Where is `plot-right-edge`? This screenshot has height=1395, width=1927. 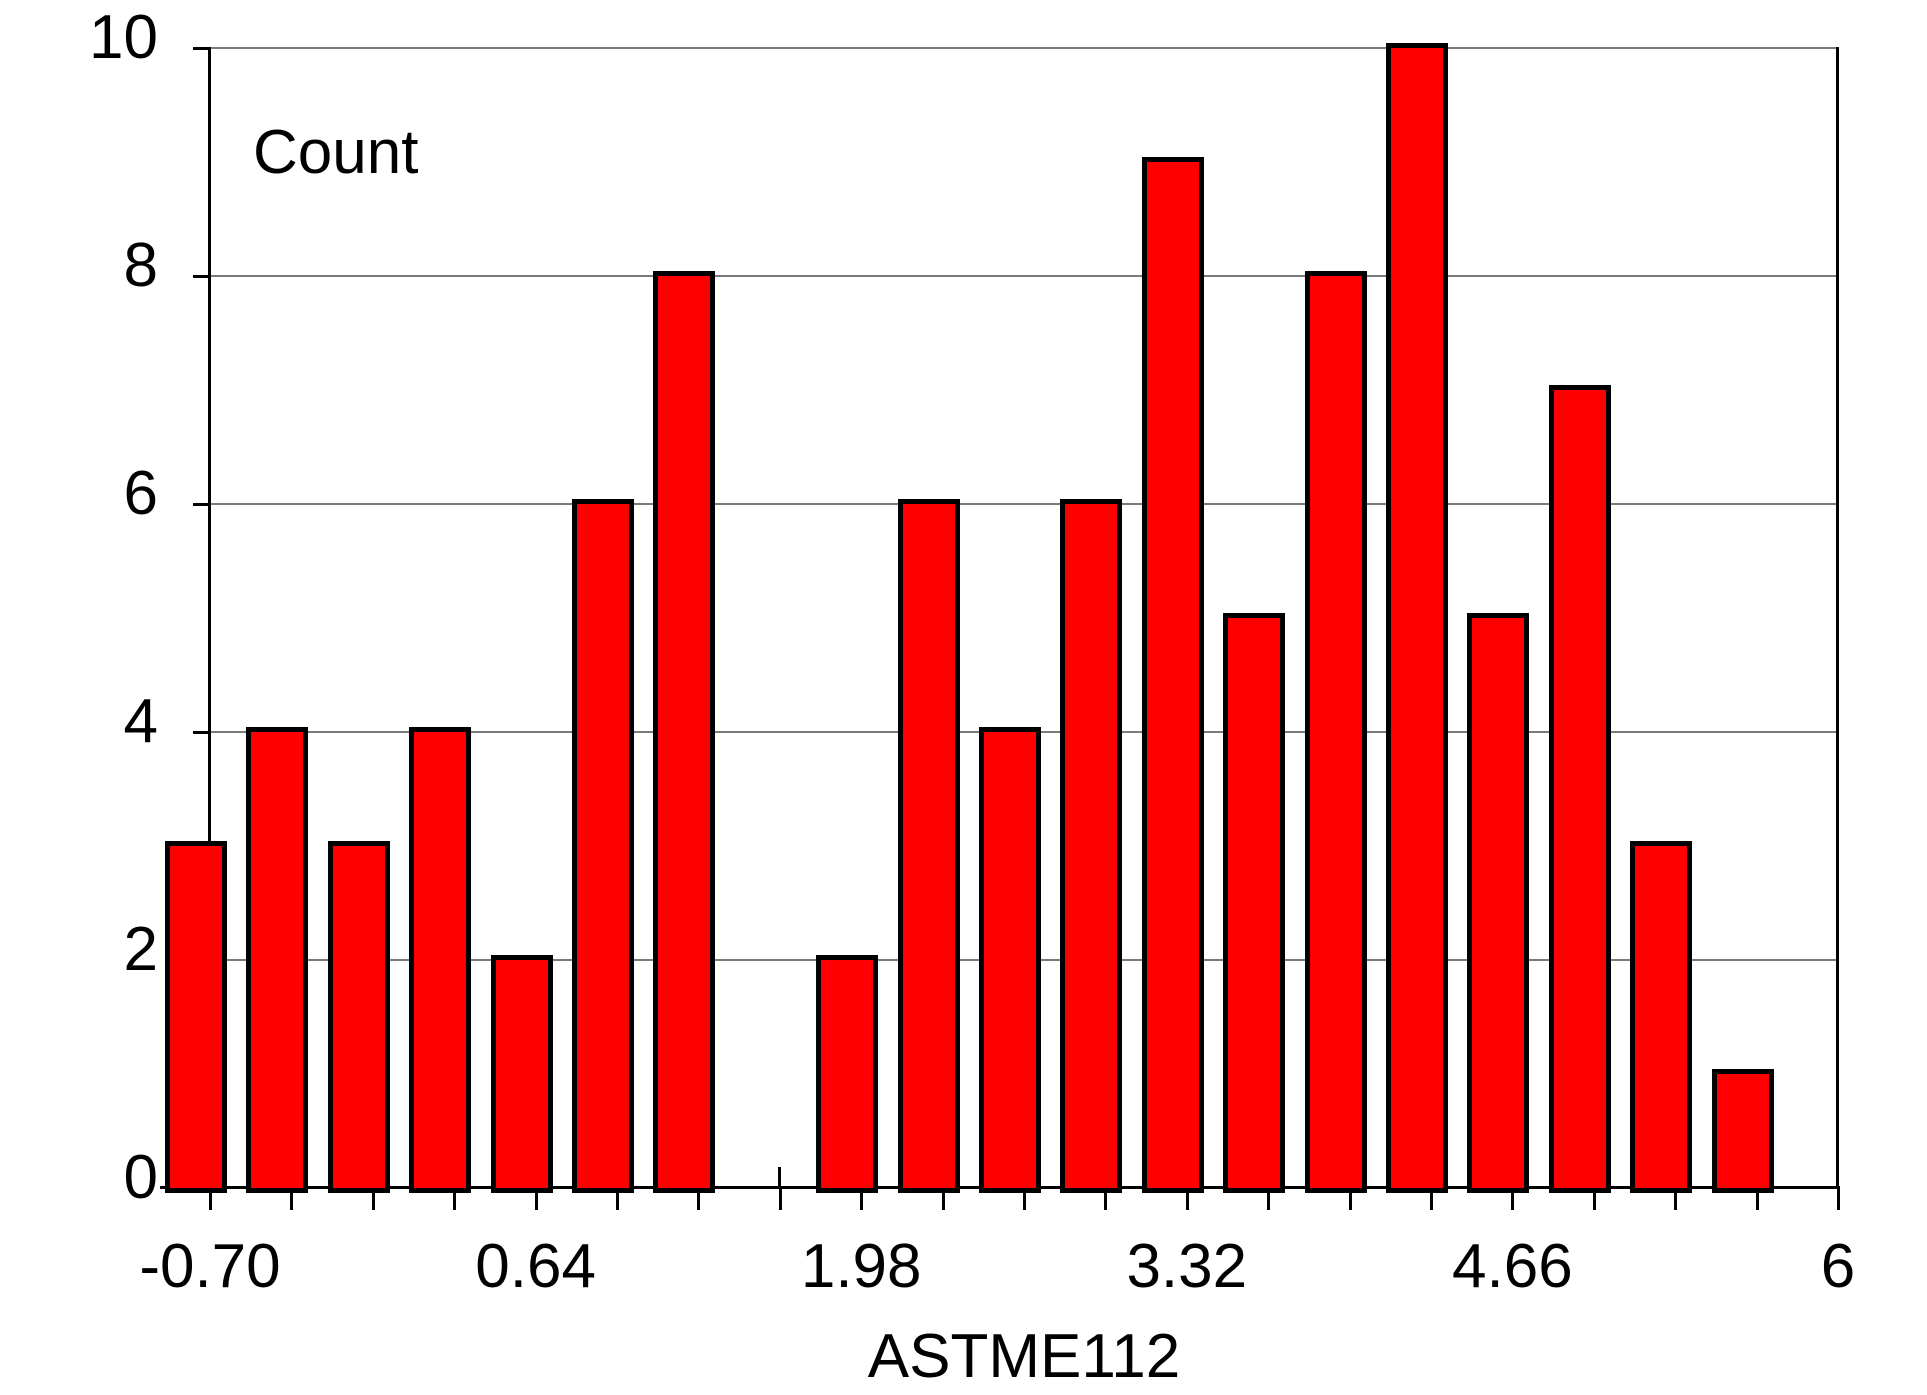
plot-right-edge is located at coordinates (1837, 617).